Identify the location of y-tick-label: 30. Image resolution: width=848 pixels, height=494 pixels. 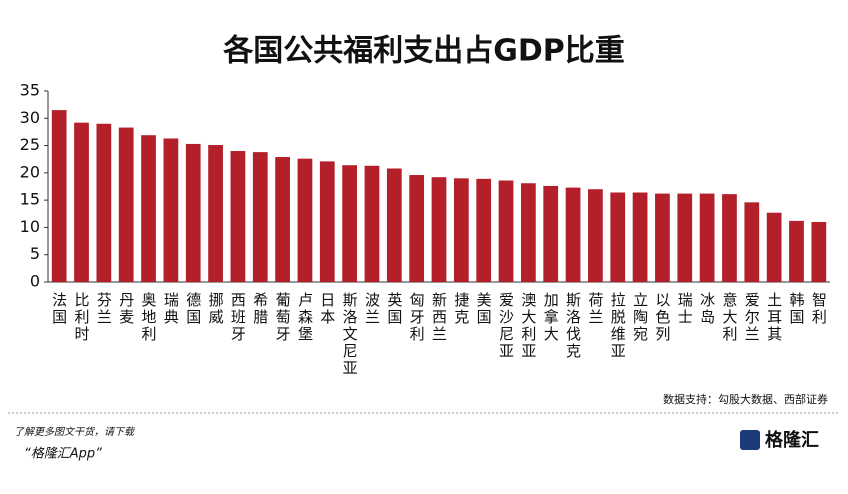
(30, 117).